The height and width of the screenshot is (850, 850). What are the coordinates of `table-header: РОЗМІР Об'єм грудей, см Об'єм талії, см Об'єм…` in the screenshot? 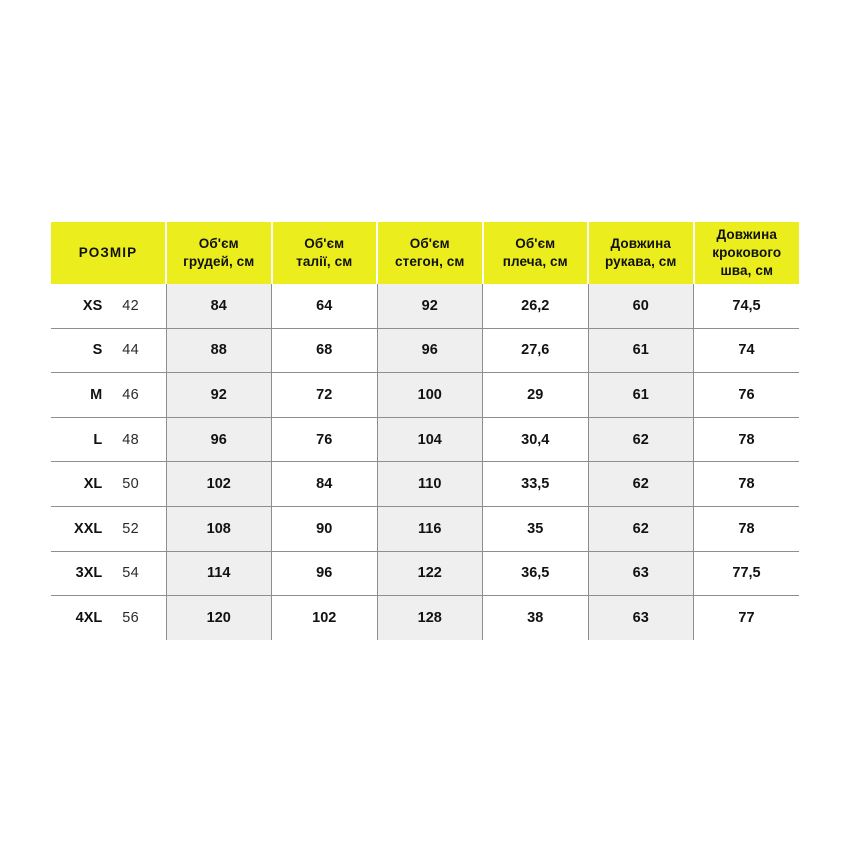 It's located at (425, 253).